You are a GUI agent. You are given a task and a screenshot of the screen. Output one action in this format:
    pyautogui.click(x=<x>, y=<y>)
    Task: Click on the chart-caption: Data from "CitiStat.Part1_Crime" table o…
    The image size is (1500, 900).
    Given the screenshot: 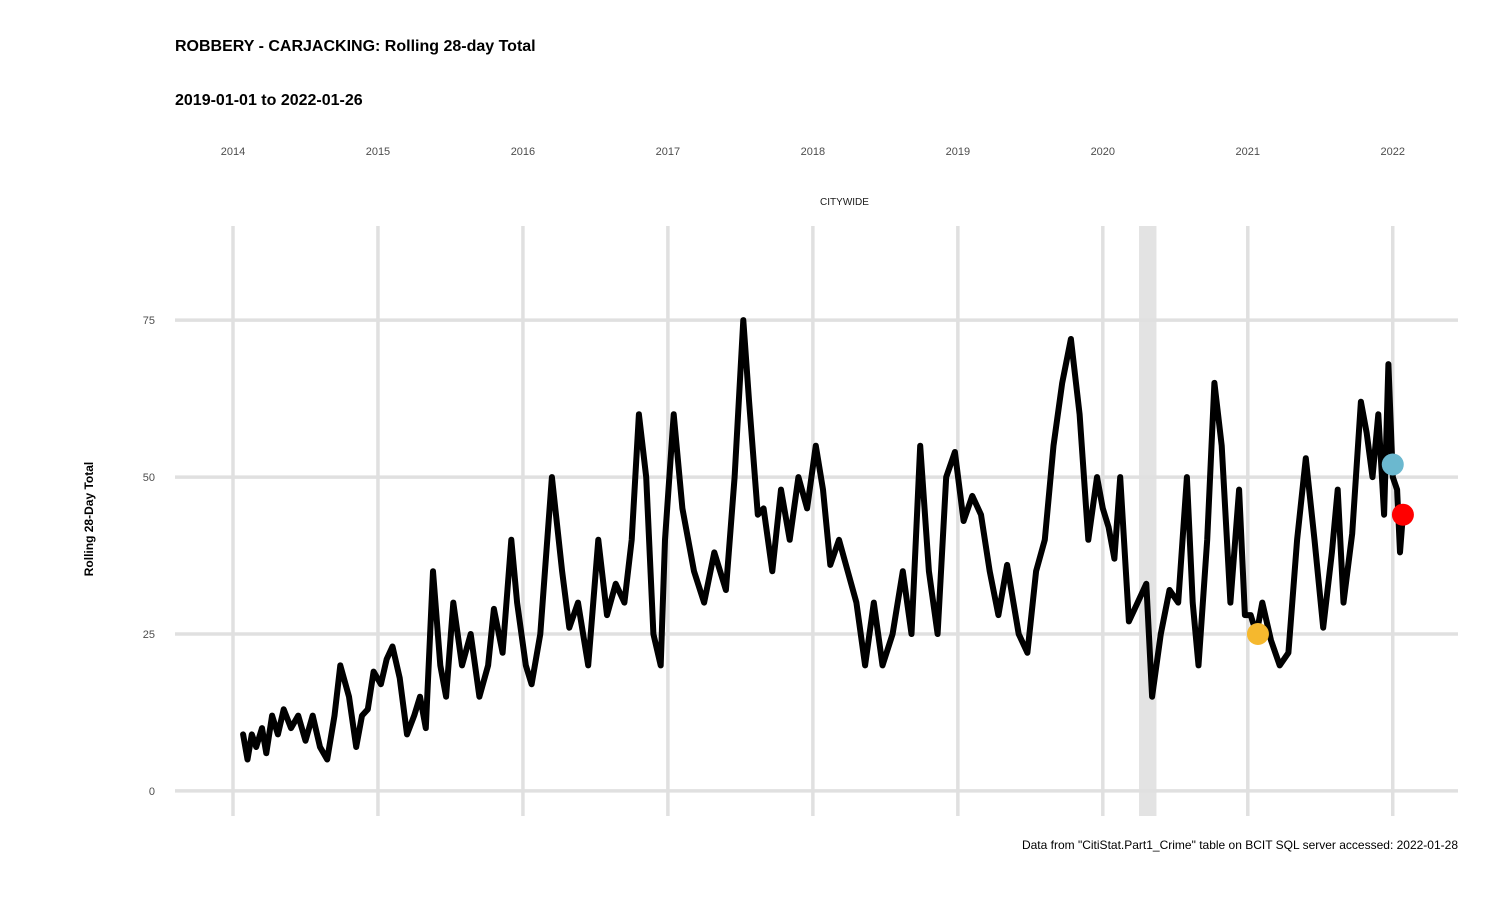 What is the action you would take?
    pyautogui.click(x=1239, y=845)
    